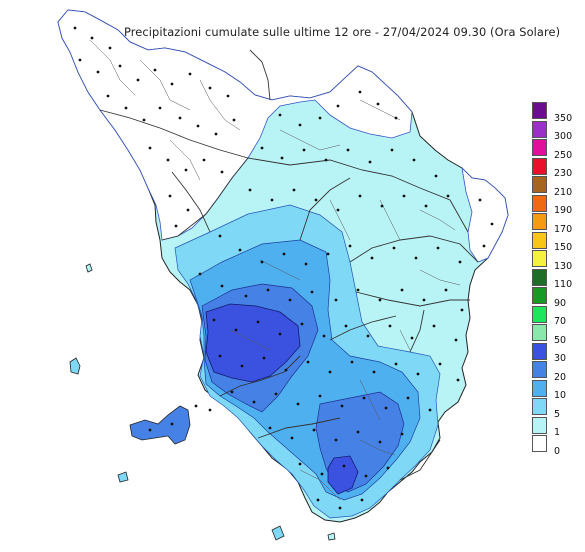 The image size is (585, 552). What do you see at coordinates (560, 358) in the screenshot?
I see `legend-label: 30` at bounding box center [560, 358].